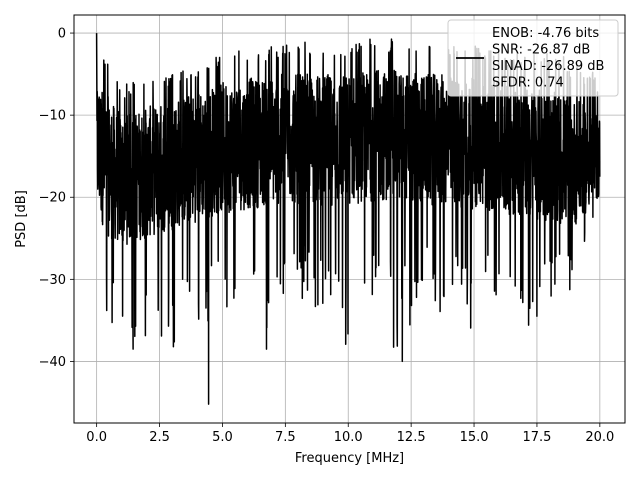 The width and height of the screenshot is (640, 480). I want to click on y-tick-label: 0, so click(62, 34).